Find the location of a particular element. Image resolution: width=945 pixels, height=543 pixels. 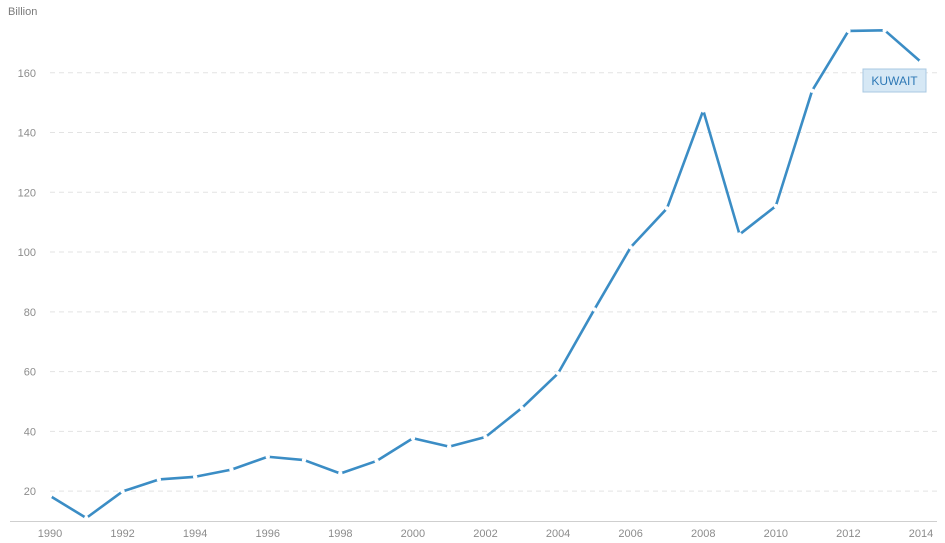

x-tick-label: 2002 is located at coordinates (485, 534).